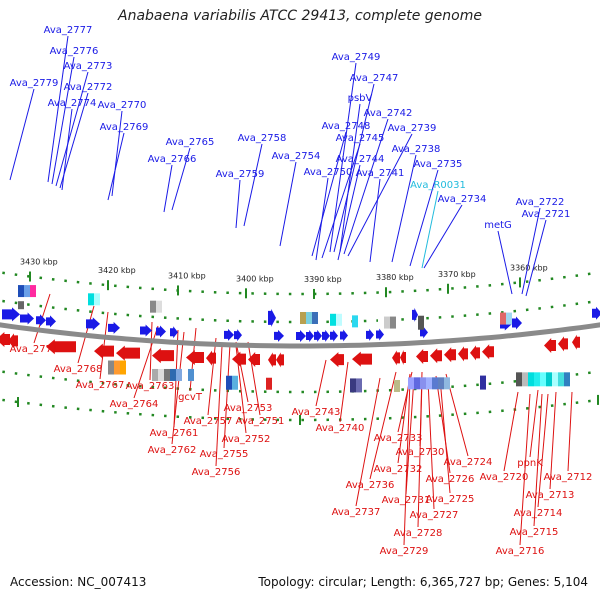 This screenshot has height=600, width=600. Describe the element at coordinates (323, 279) in the screenshot. I see `kbp-label: 3390 kbp` at that location.